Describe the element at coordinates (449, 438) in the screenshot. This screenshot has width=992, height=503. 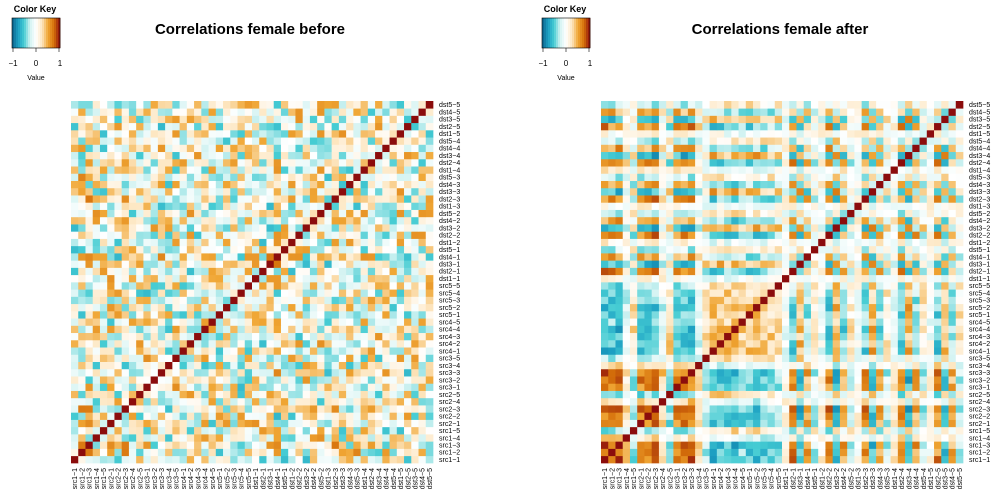
I see `row-label: src1−4` at that location.